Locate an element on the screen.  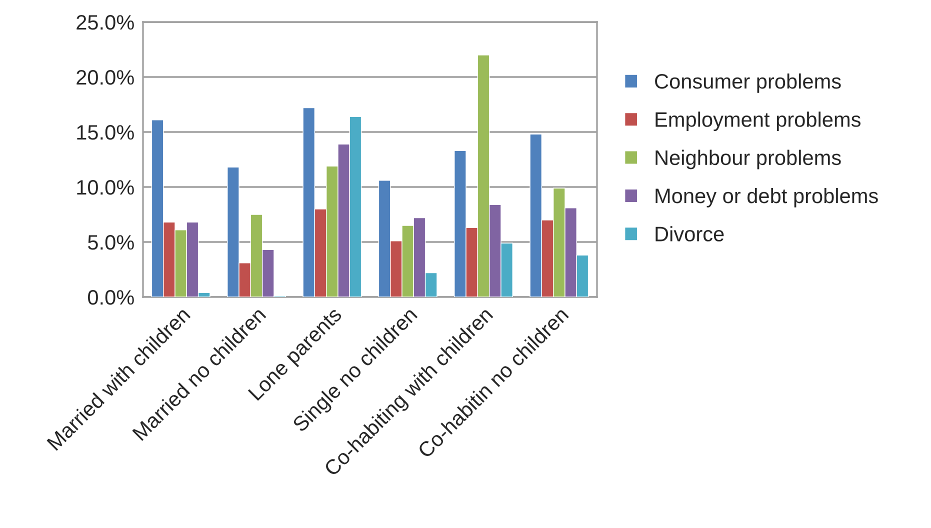
y-tick-label: 10.0% is located at coordinates (105, 187).